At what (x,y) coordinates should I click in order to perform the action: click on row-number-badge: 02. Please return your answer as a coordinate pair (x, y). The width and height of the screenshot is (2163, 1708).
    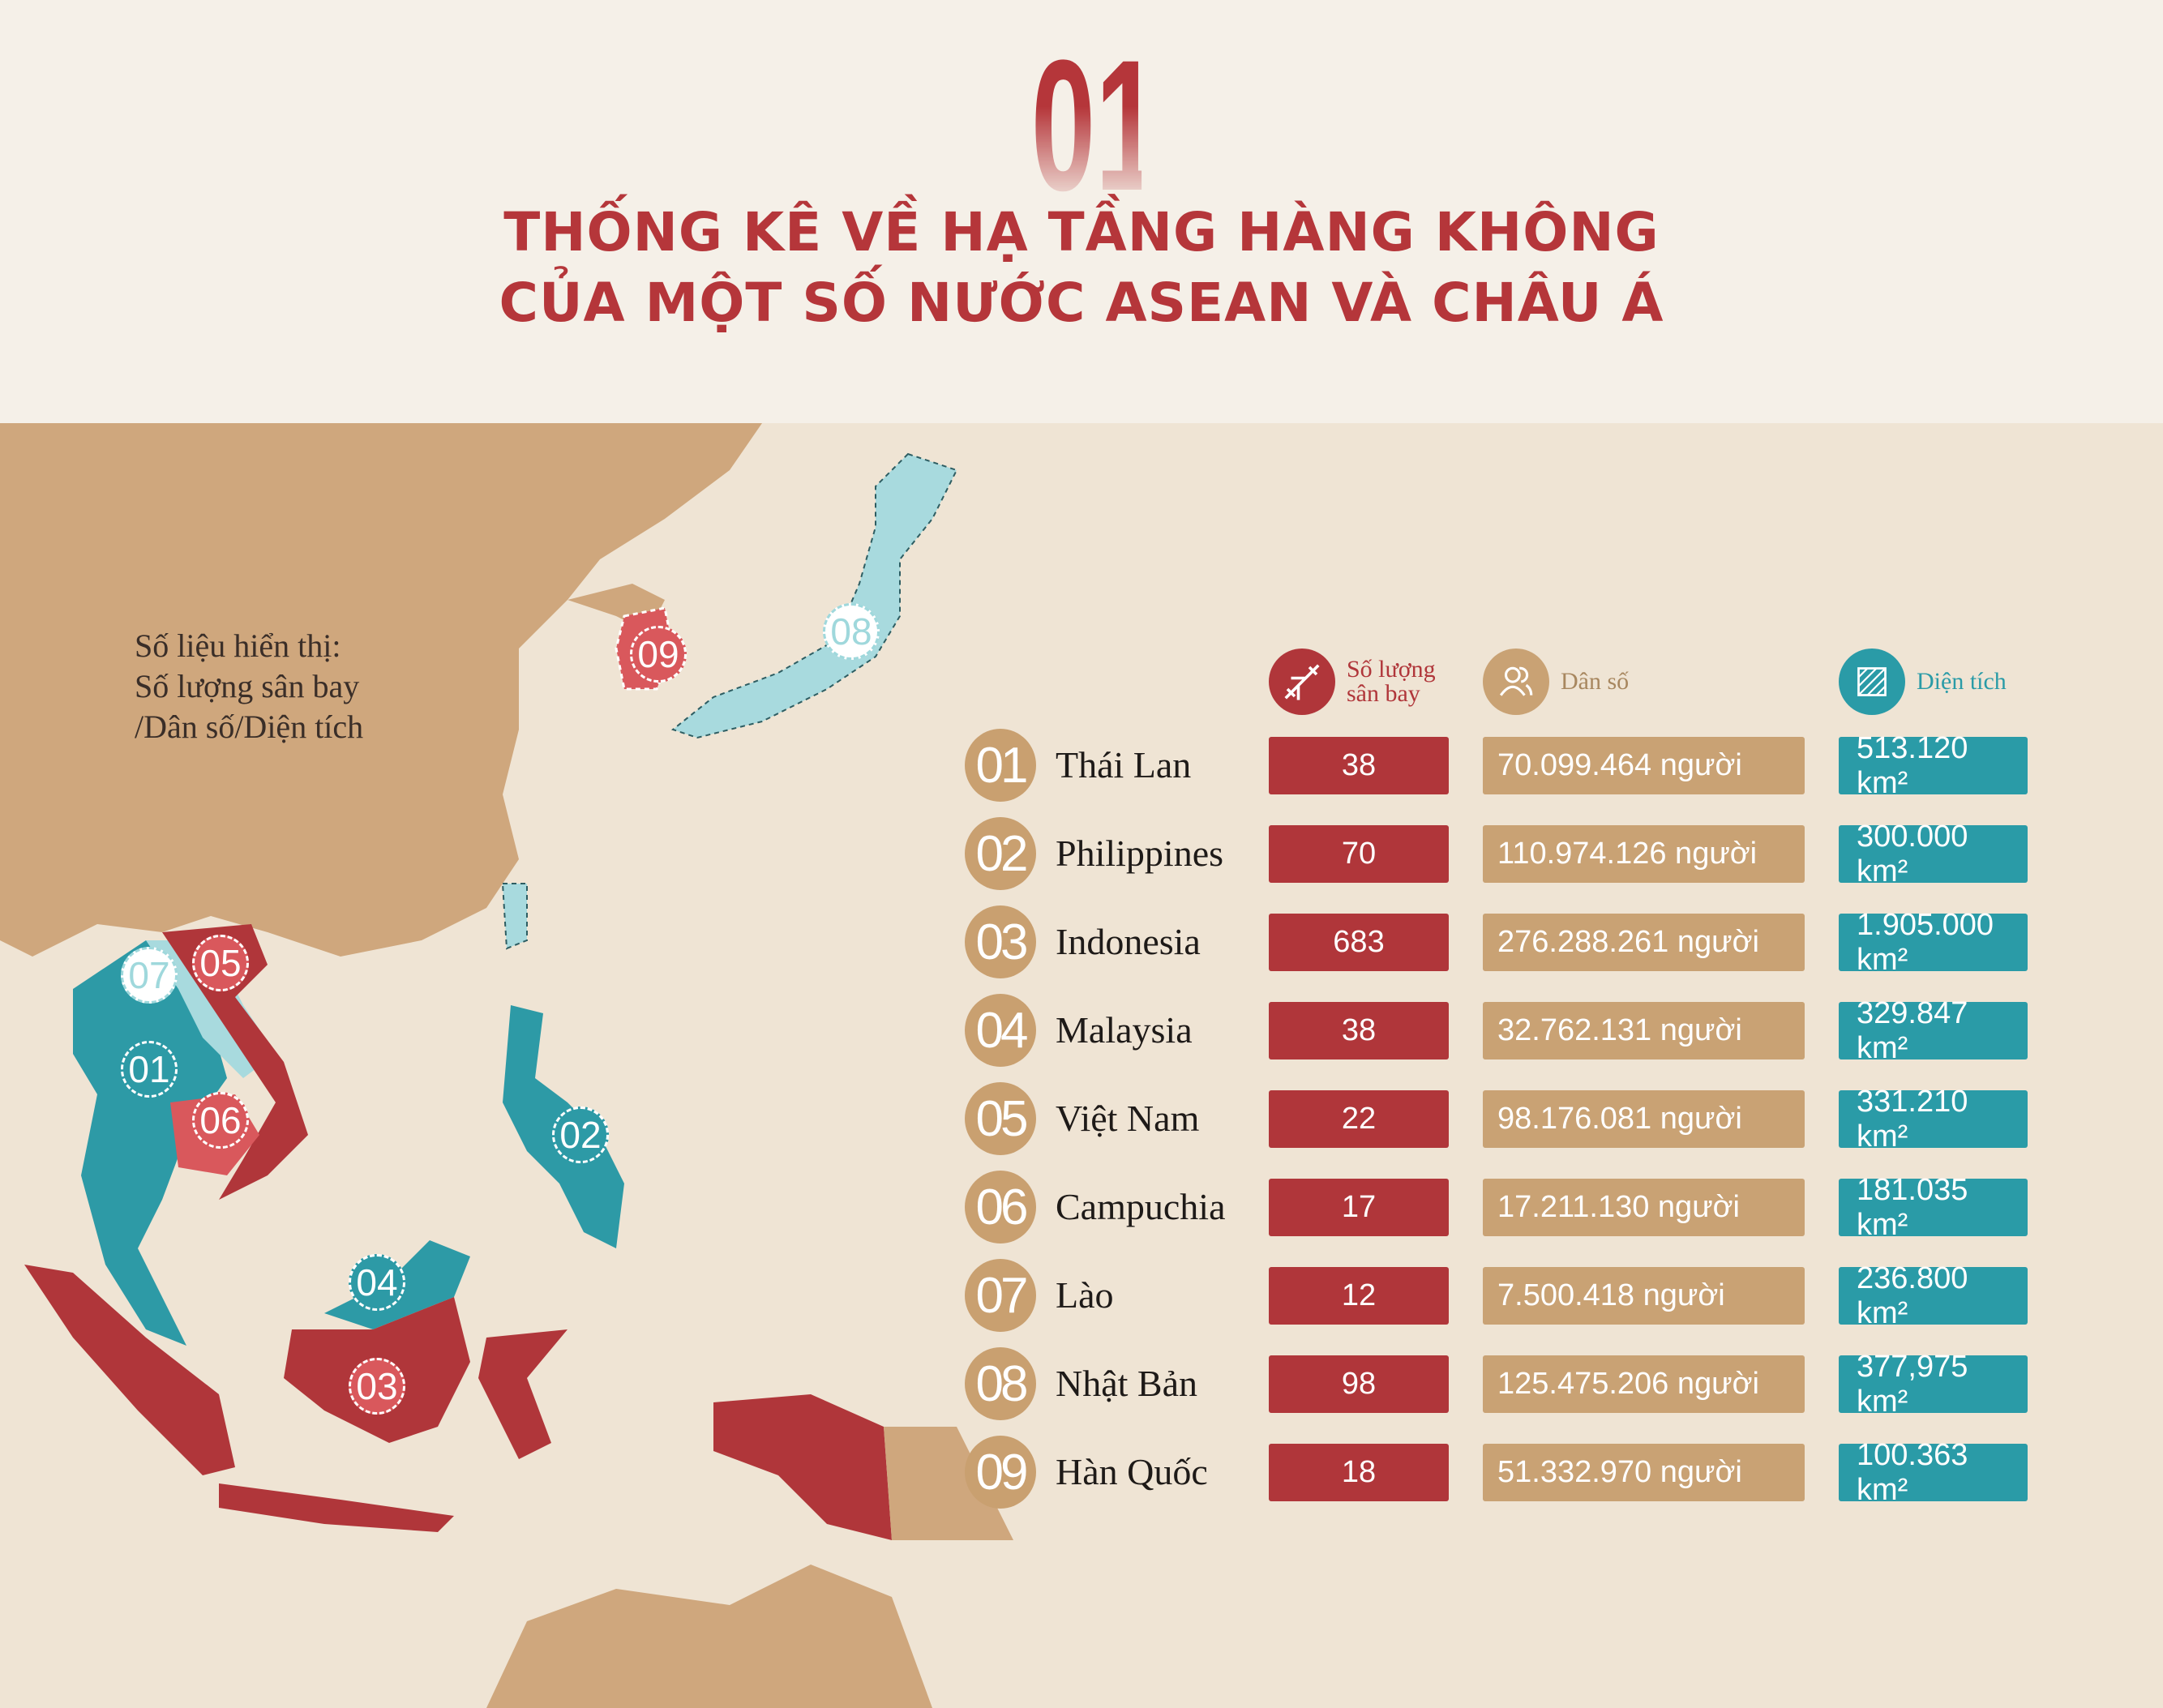
    Looking at the image, I should click on (1000, 853).